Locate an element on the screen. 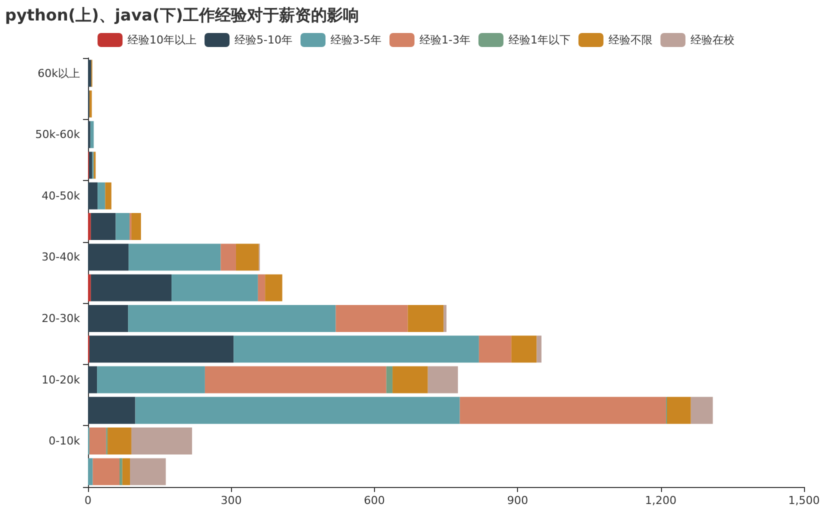 The image size is (832, 522). y-tick-label: 0-10k is located at coordinates (64, 441).